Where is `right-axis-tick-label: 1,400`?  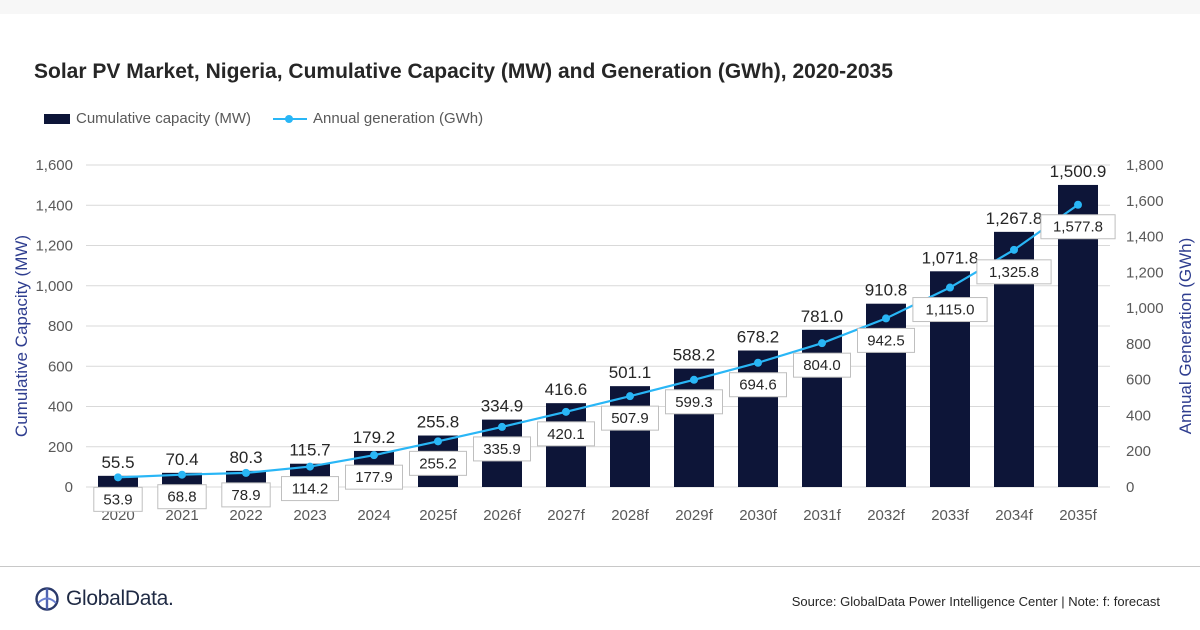 right-axis-tick-label: 1,400 is located at coordinates (1145, 237).